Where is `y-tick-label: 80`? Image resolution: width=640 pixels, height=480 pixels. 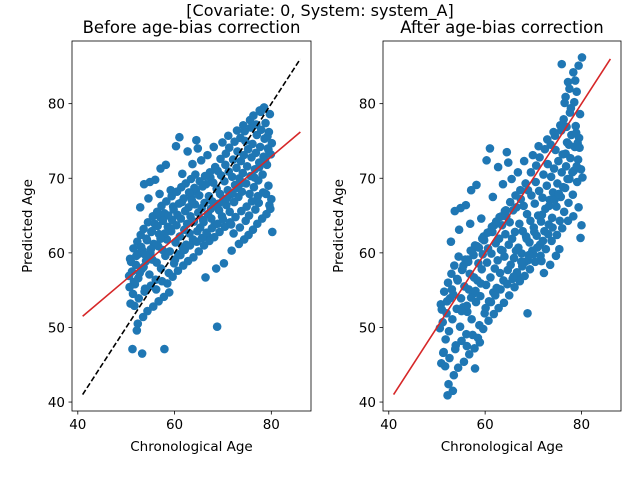 y-tick-label: 80 is located at coordinates (367, 105).